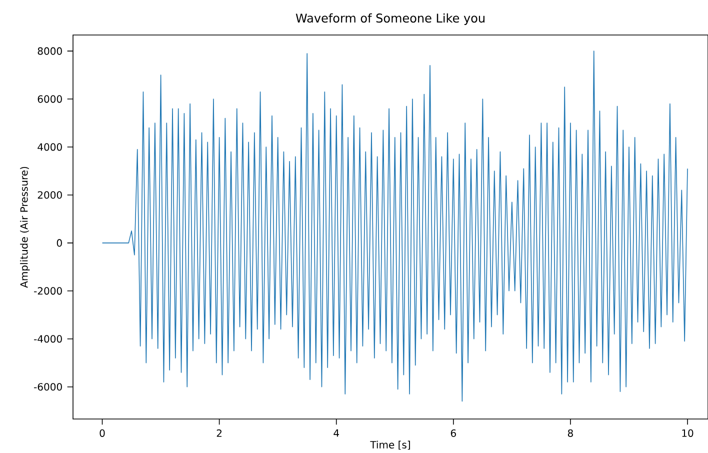 The height and width of the screenshot is (453, 708). I want to click on chart-title: Waveform of Someone Like you, so click(390, 19).